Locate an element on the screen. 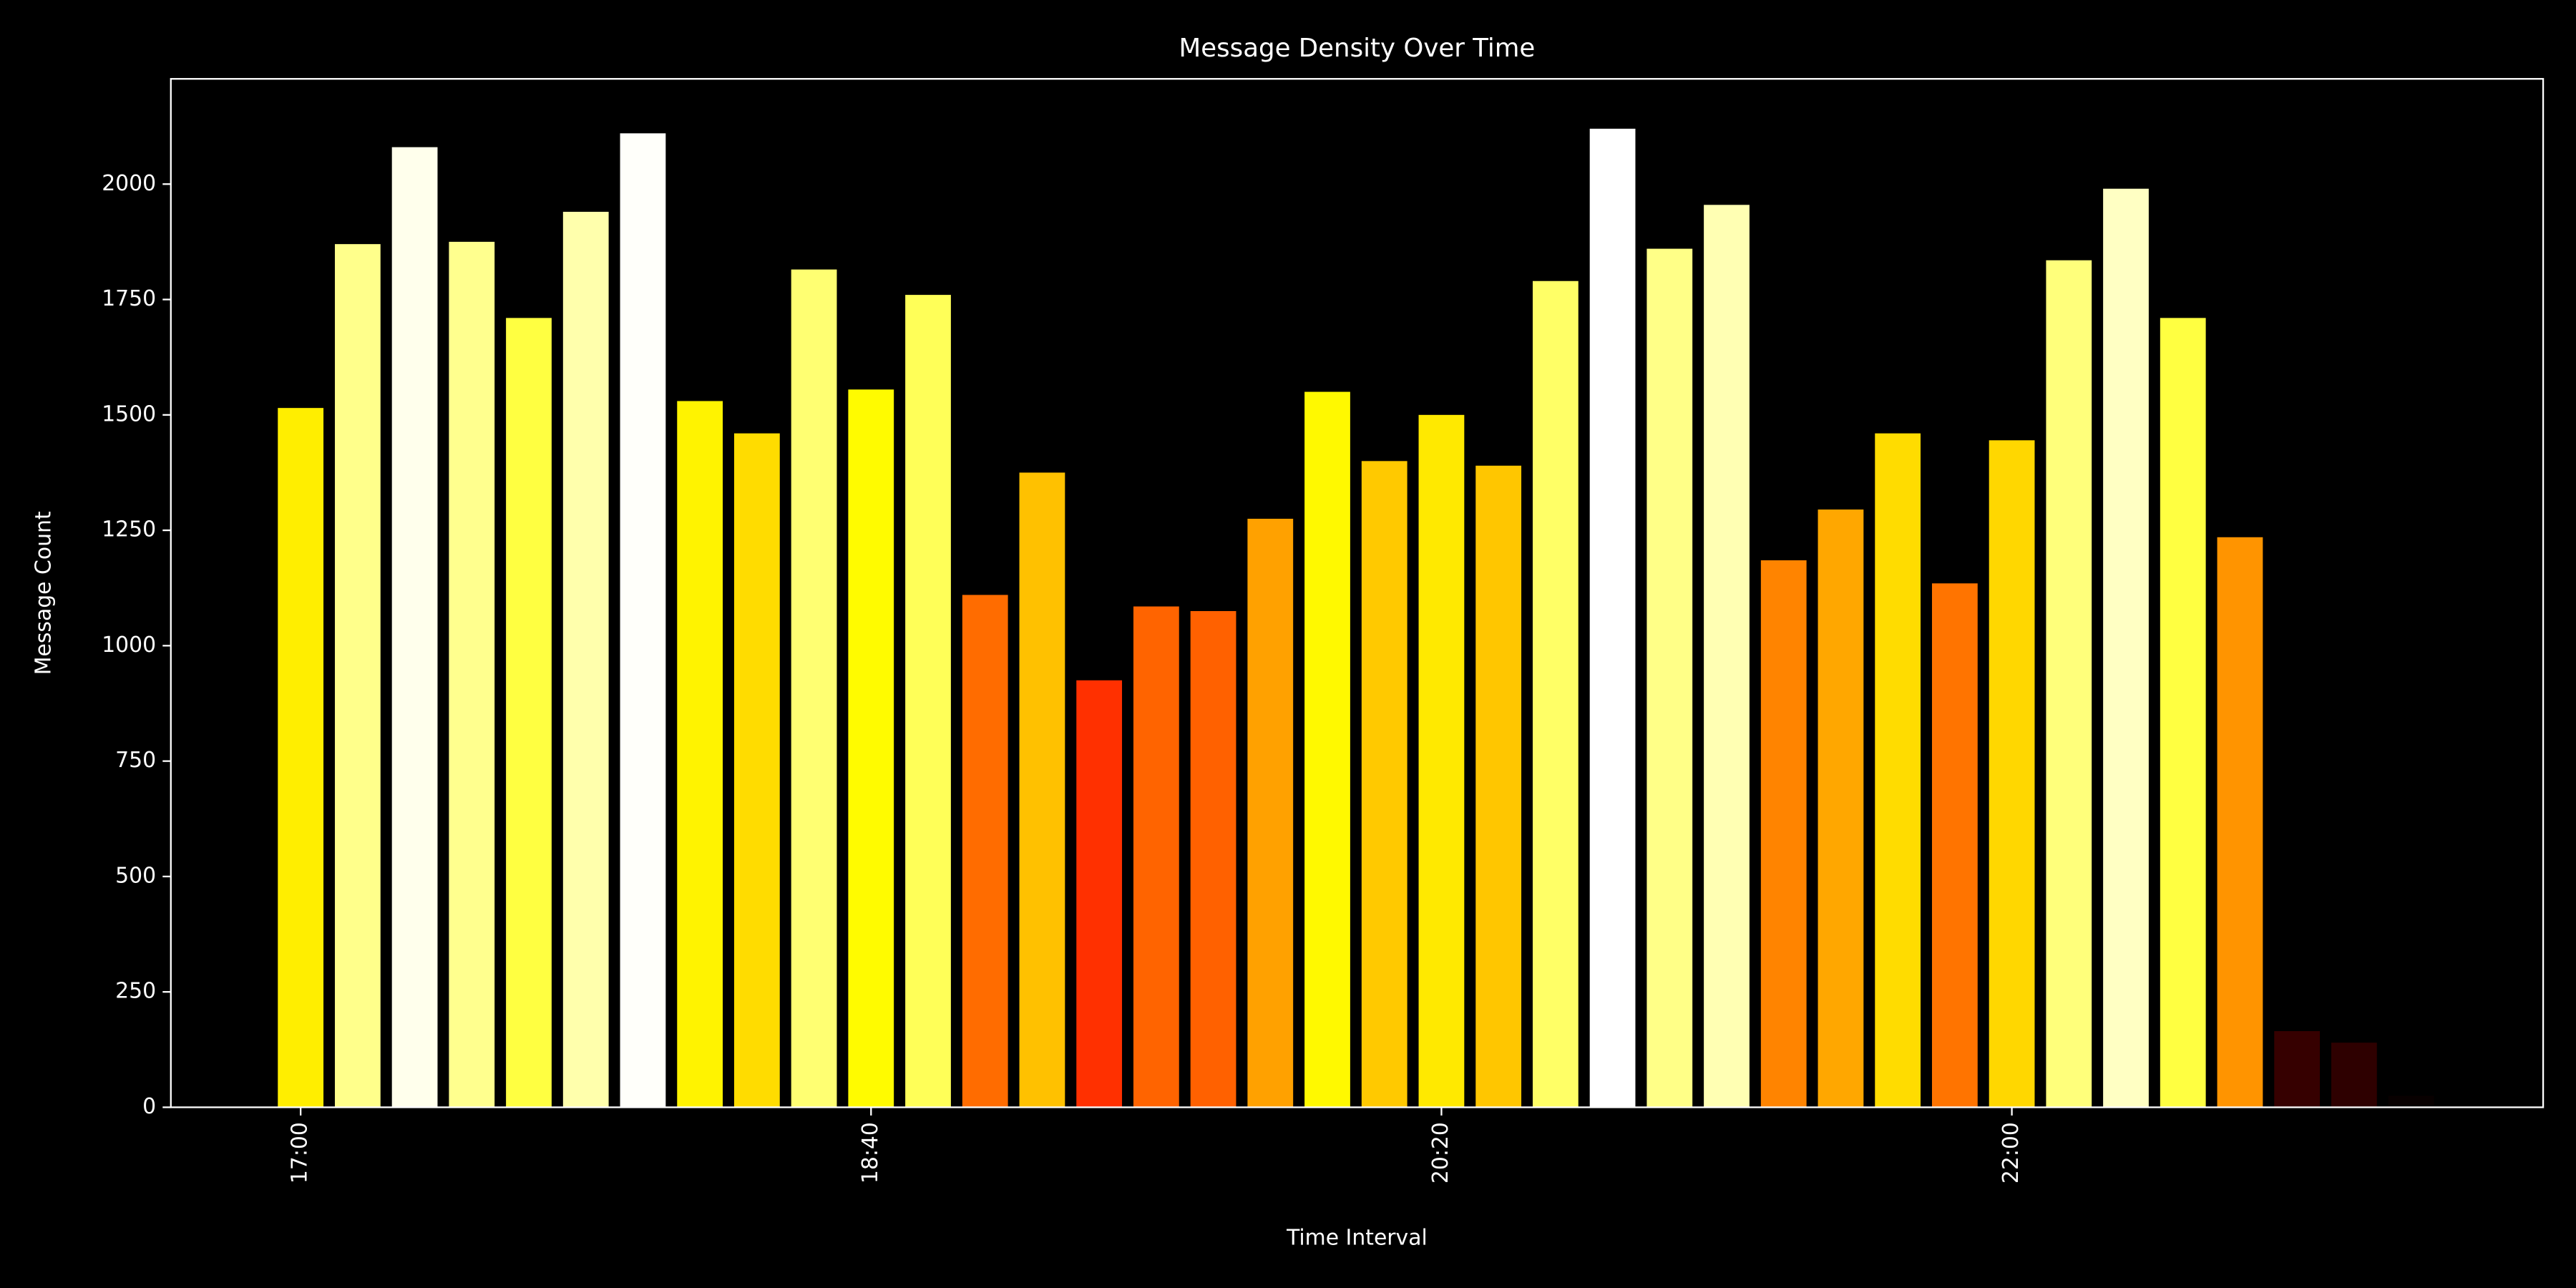 Image resolution: width=2576 pixels, height=1288 pixels. x-tick-label: 22:00 is located at coordinates (2011, 1153).